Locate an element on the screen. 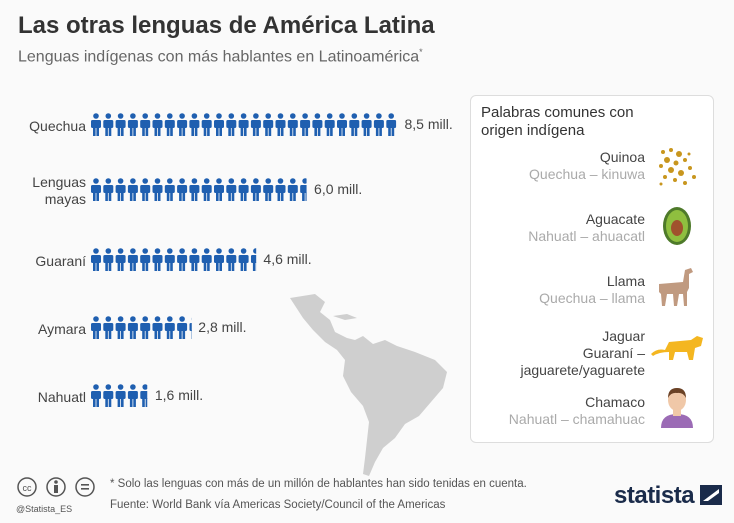  word-origin: Quechua – llama is located at coordinates (592, 298).